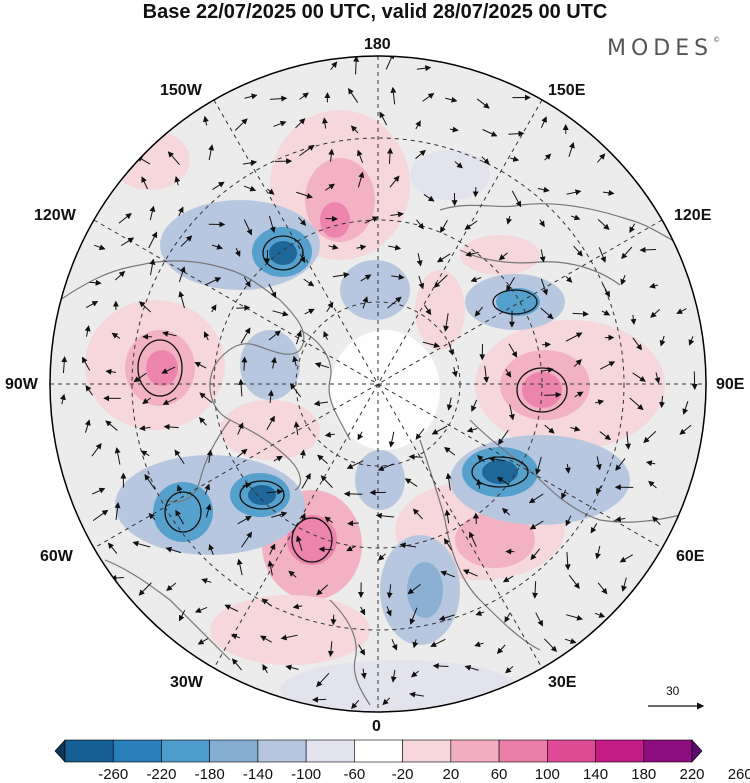 The width and height of the screenshot is (750, 783). I want to click on colorbar-tick-label: -20, so click(402, 774).